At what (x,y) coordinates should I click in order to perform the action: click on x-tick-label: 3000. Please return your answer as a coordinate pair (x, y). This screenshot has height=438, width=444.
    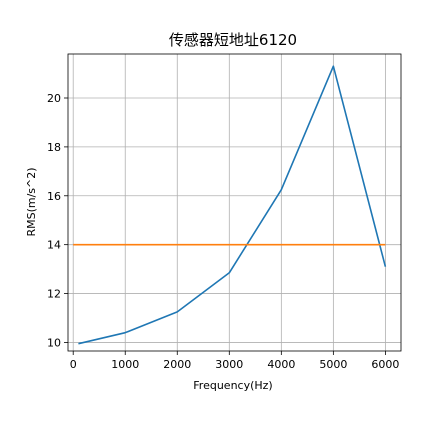
    Looking at the image, I should click on (229, 364).